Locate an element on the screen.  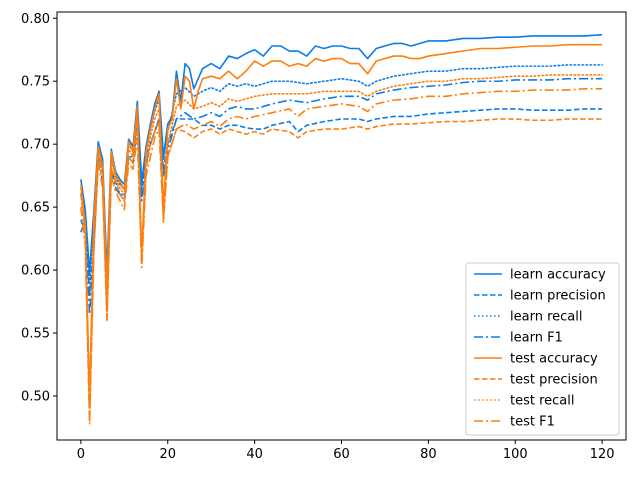
legend-label: test precision is located at coordinates (554, 380).